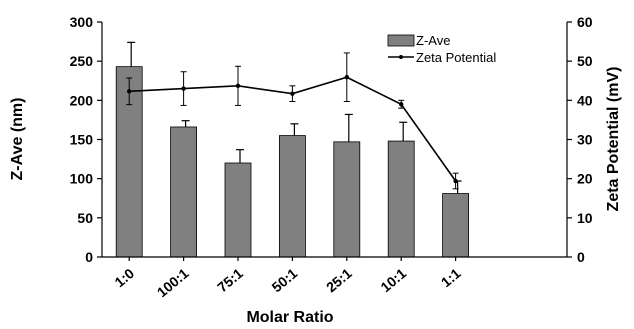 The width and height of the screenshot is (634, 329). Describe the element at coordinates (124, 277) in the screenshot. I see `x-tick-label-1:0: 1:0` at that location.